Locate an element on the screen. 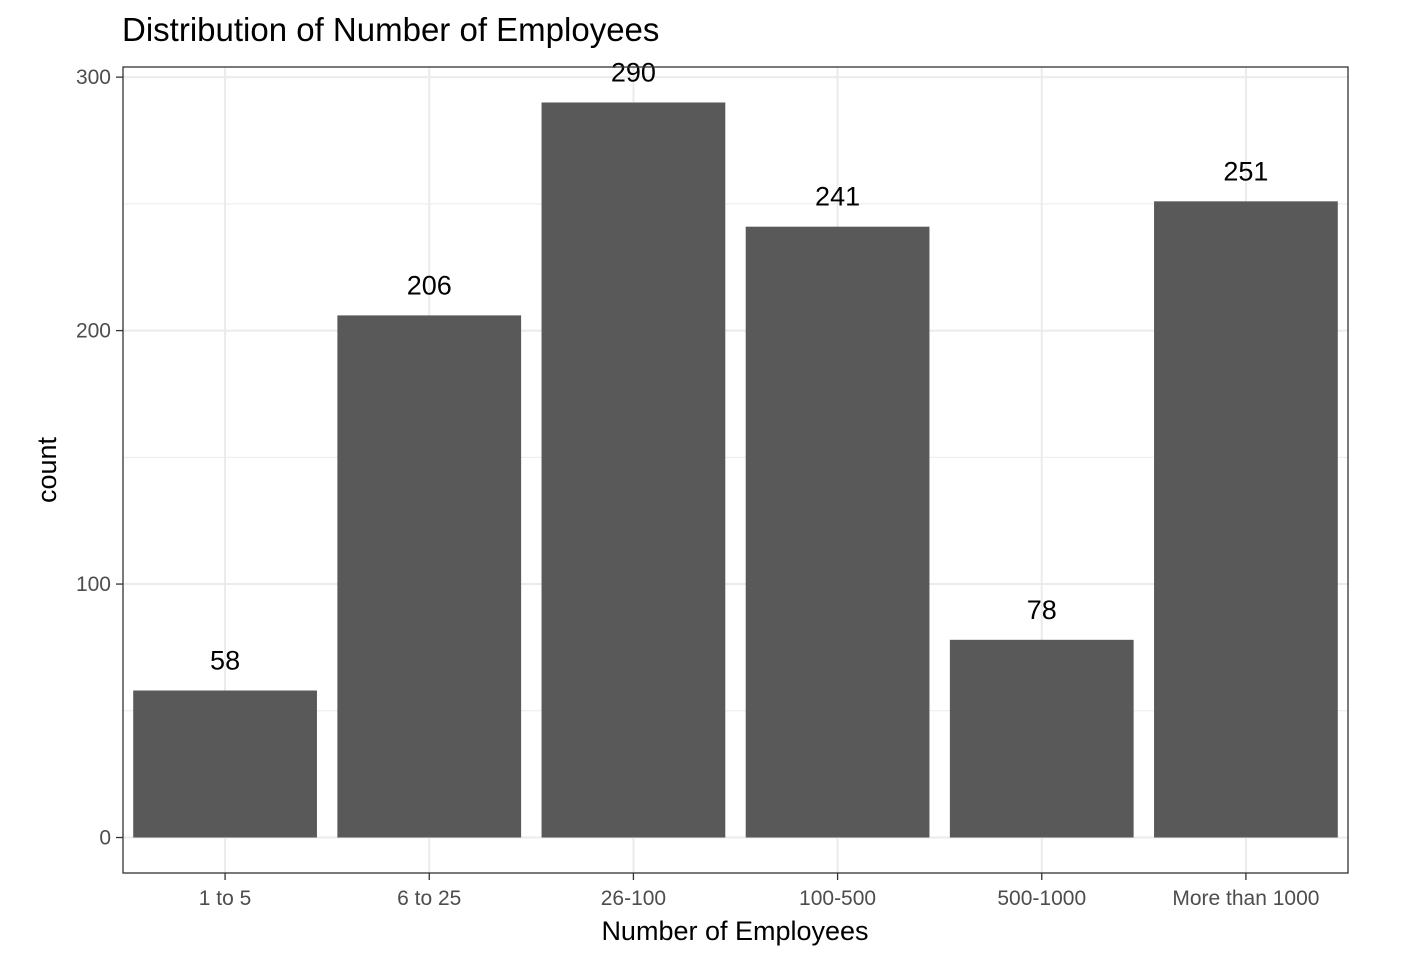 This screenshot has height=966, width=1406. data-label-5: 251 is located at coordinates (1245, 171).